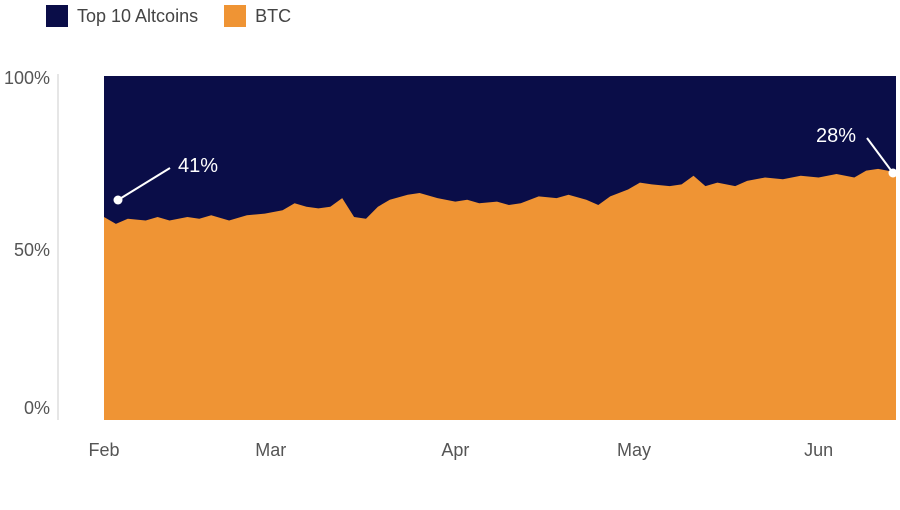  I want to click on annotation-label: 28%, so click(836, 136).